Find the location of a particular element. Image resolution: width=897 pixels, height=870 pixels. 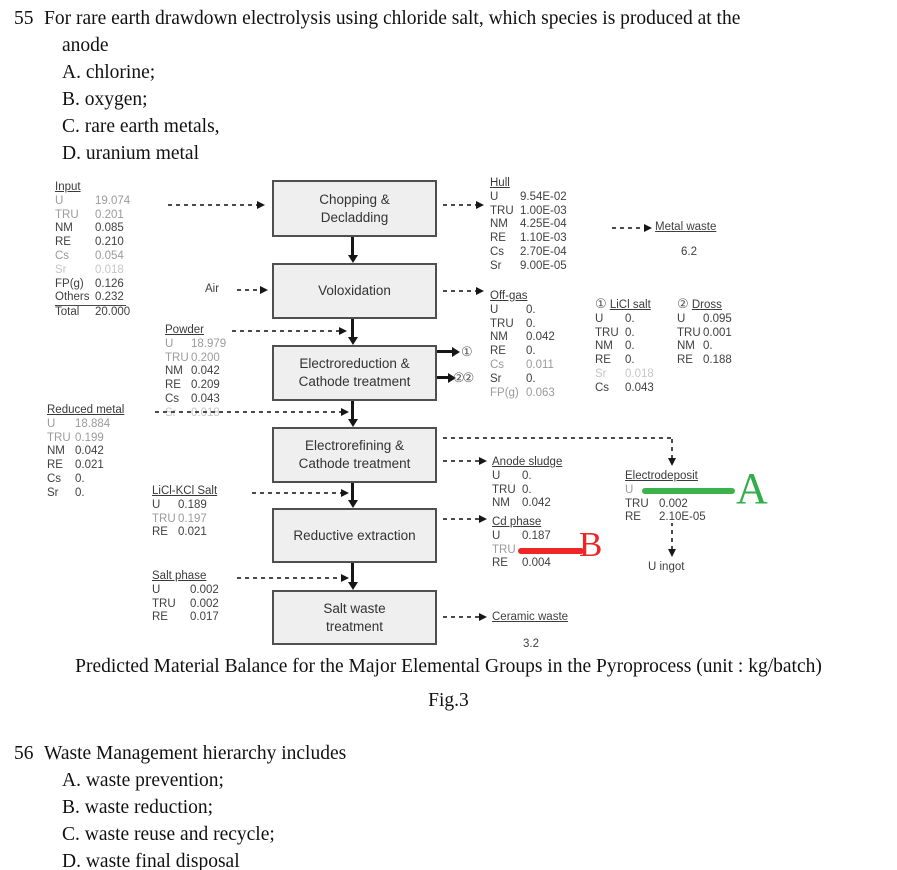

species-value: 0.201 is located at coordinates (109, 214).